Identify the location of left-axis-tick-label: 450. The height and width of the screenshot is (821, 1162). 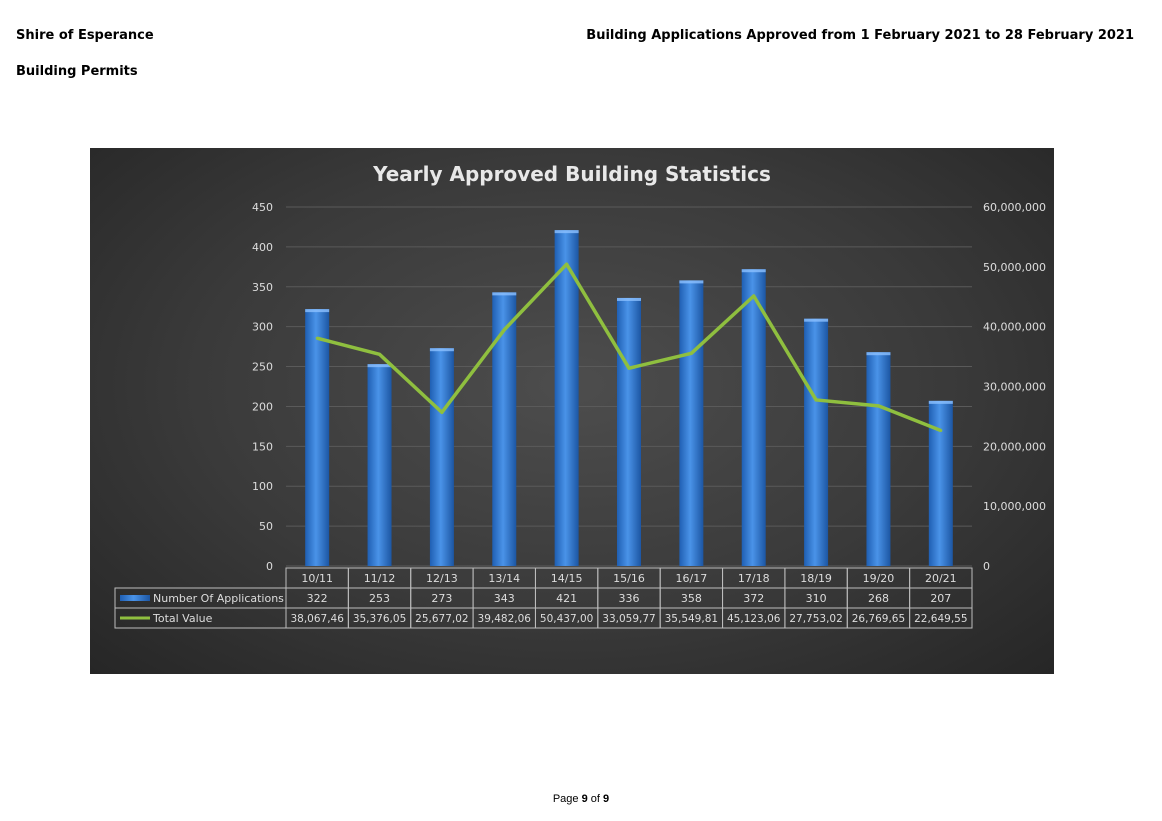
(262, 207).